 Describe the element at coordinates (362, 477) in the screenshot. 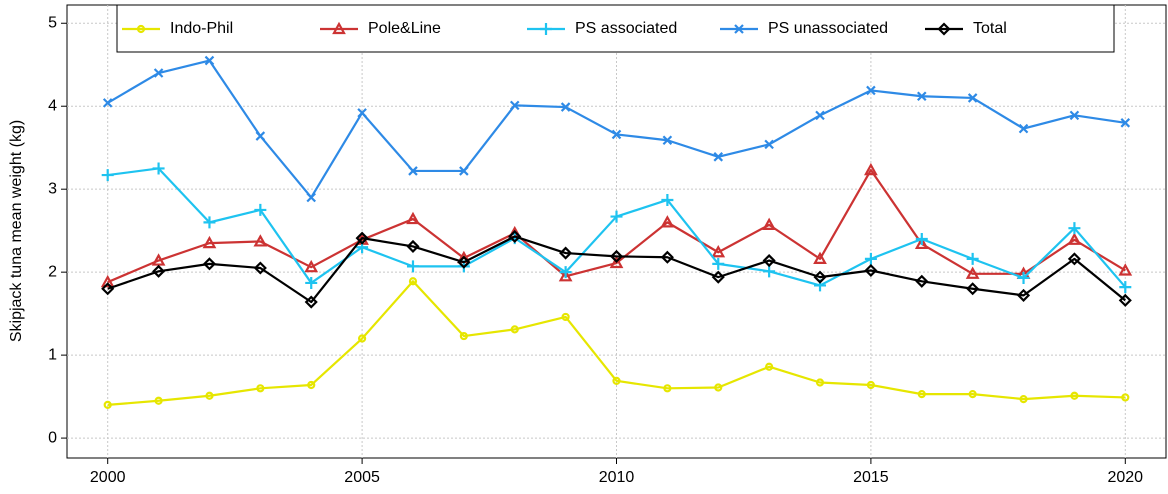

I see `x-tick-label: 2005` at that location.